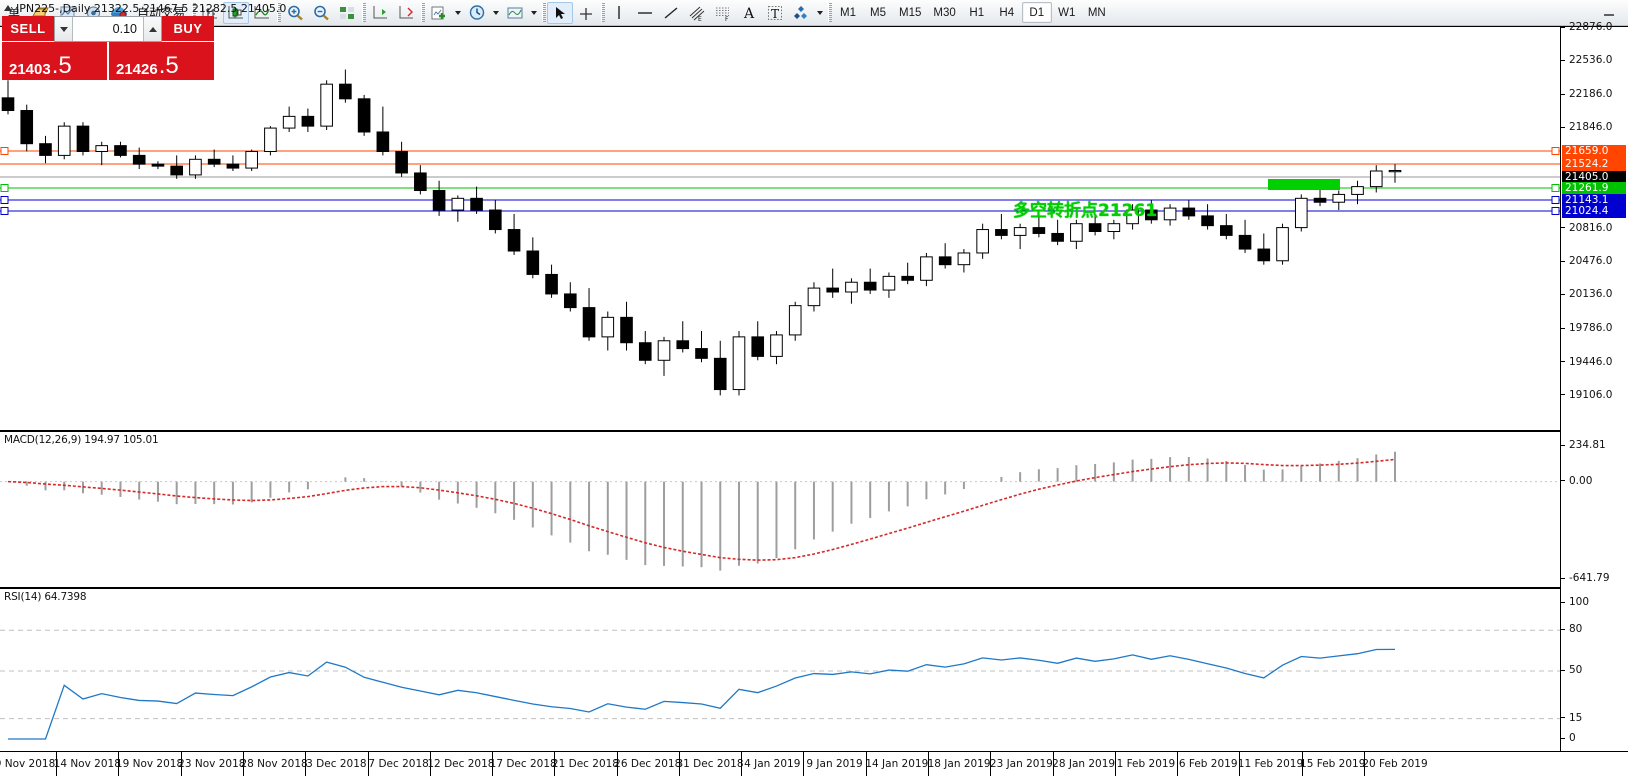 This screenshot has height=776, width=1628. Describe the element at coordinates (1270, 764) in the screenshot. I see `time-label: 11 Feb 2019` at that location.